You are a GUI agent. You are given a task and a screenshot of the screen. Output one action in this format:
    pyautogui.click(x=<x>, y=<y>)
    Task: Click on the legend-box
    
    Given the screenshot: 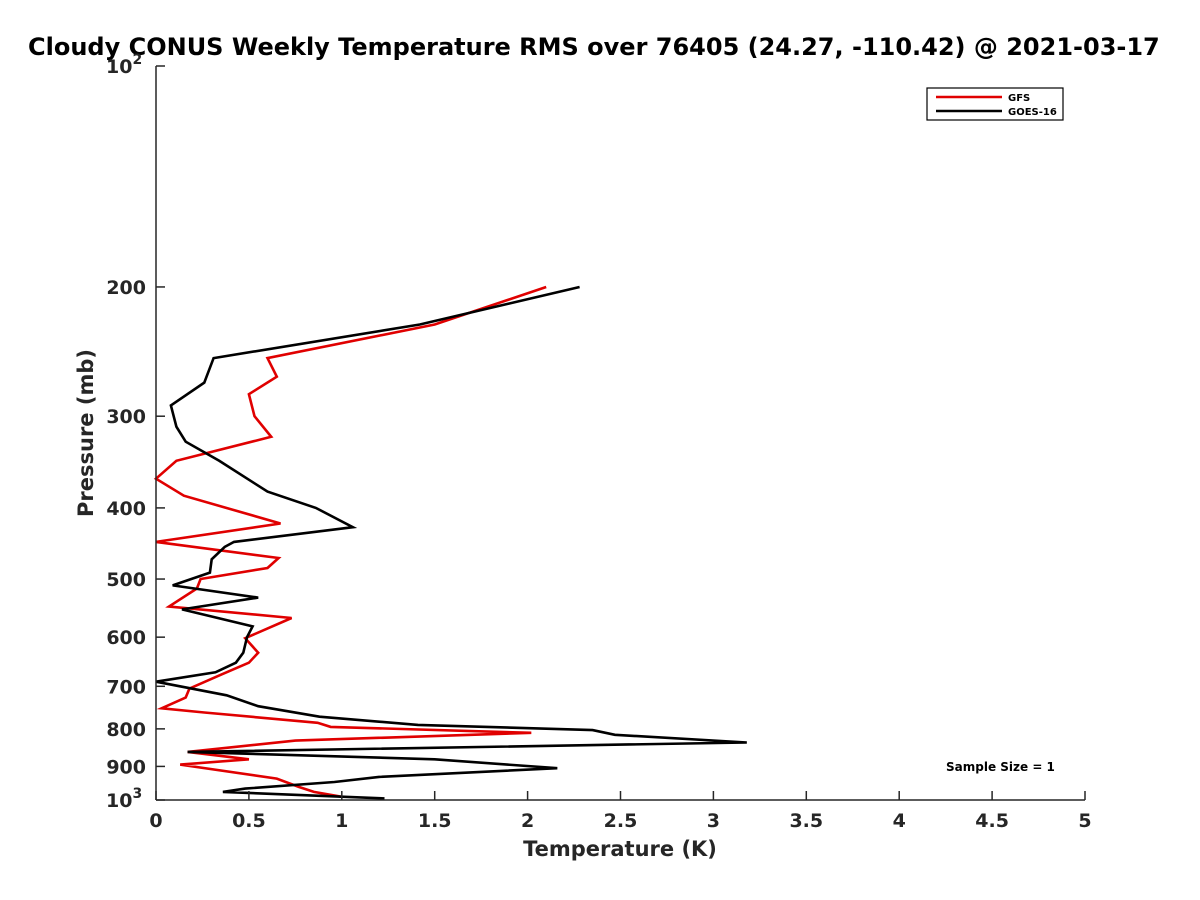 What is the action you would take?
    pyautogui.click(x=995, y=104)
    